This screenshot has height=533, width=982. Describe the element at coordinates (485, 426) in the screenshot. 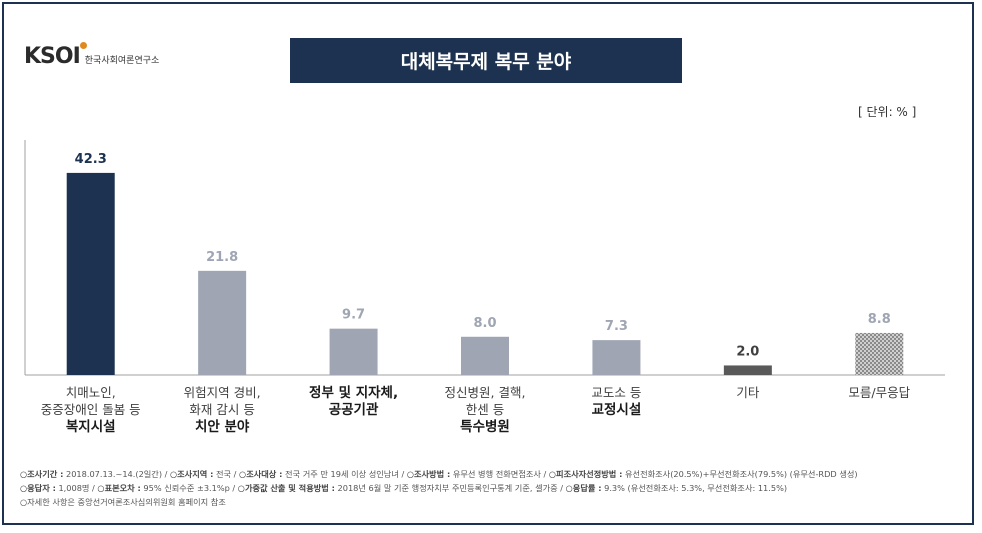

I see `category-label-4-line-3: 특수병원` at that location.